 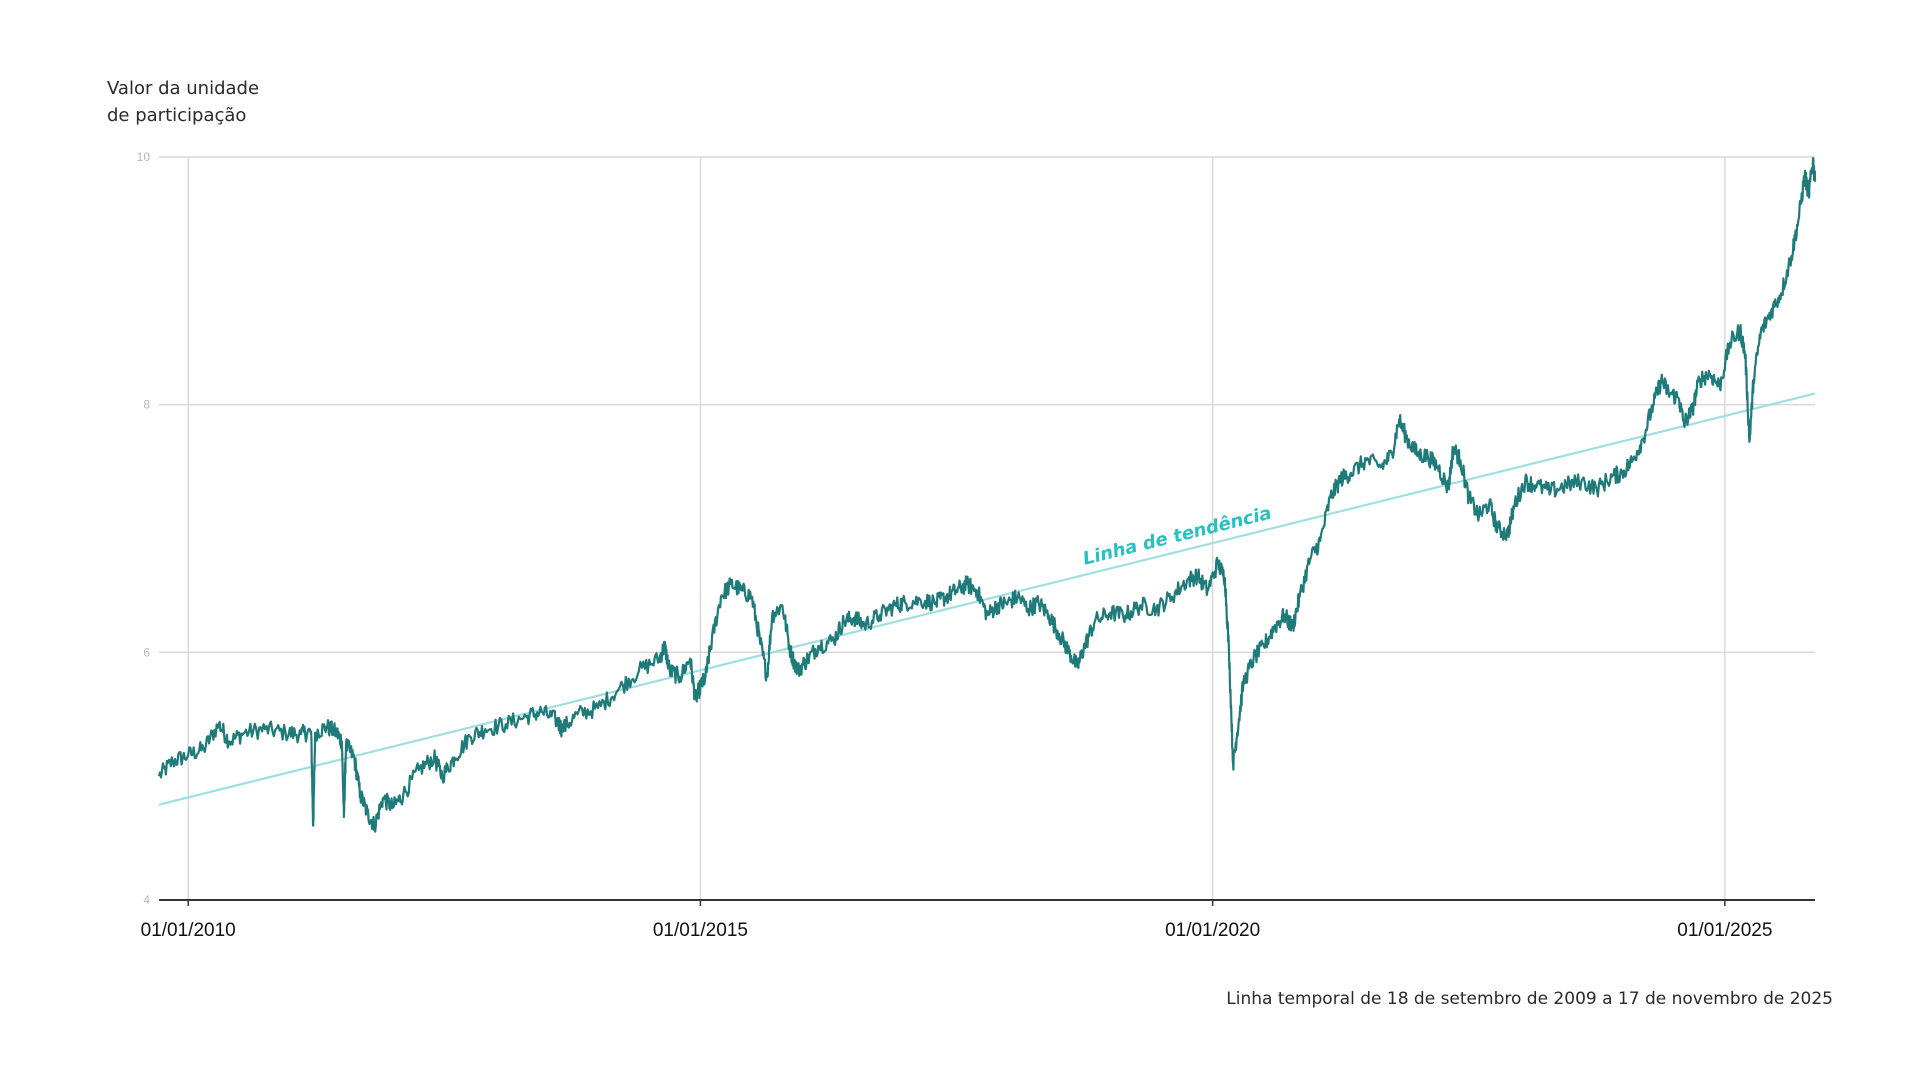 What do you see at coordinates (183, 102) in the screenshot?
I see `y-axis-title: Valor da unidade de participação` at bounding box center [183, 102].